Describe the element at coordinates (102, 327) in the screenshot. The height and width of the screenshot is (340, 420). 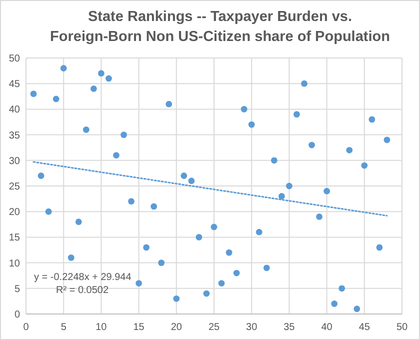
I see `x-tick-label: 10` at that location.